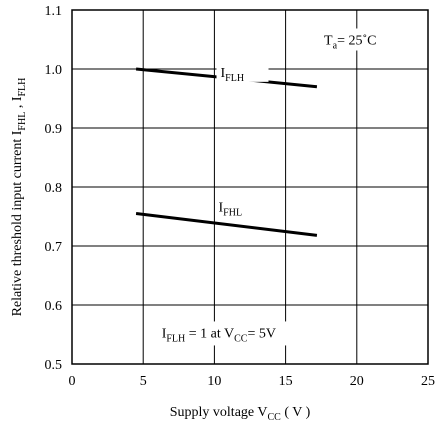 This screenshot has height=423, width=437. What do you see at coordinates (214, 381) in the screenshot?
I see `x-tick-label: 10` at bounding box center [214, 381].